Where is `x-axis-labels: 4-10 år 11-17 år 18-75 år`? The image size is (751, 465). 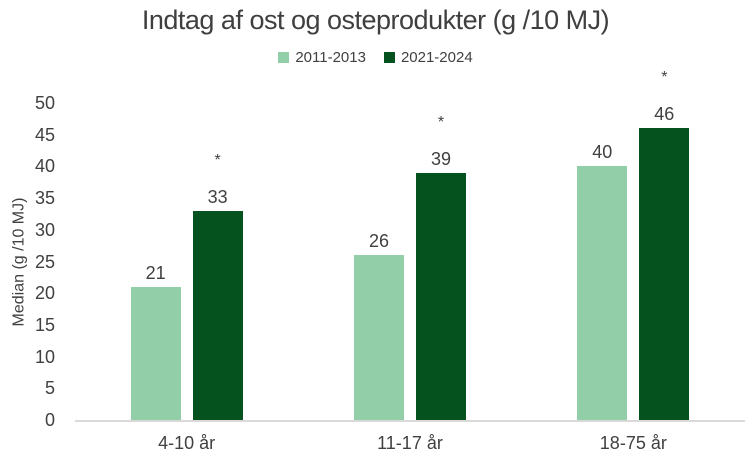 x-axis-labels: 4-10 år 11-17 år 18-75 år is located at coordinates (410, 443).